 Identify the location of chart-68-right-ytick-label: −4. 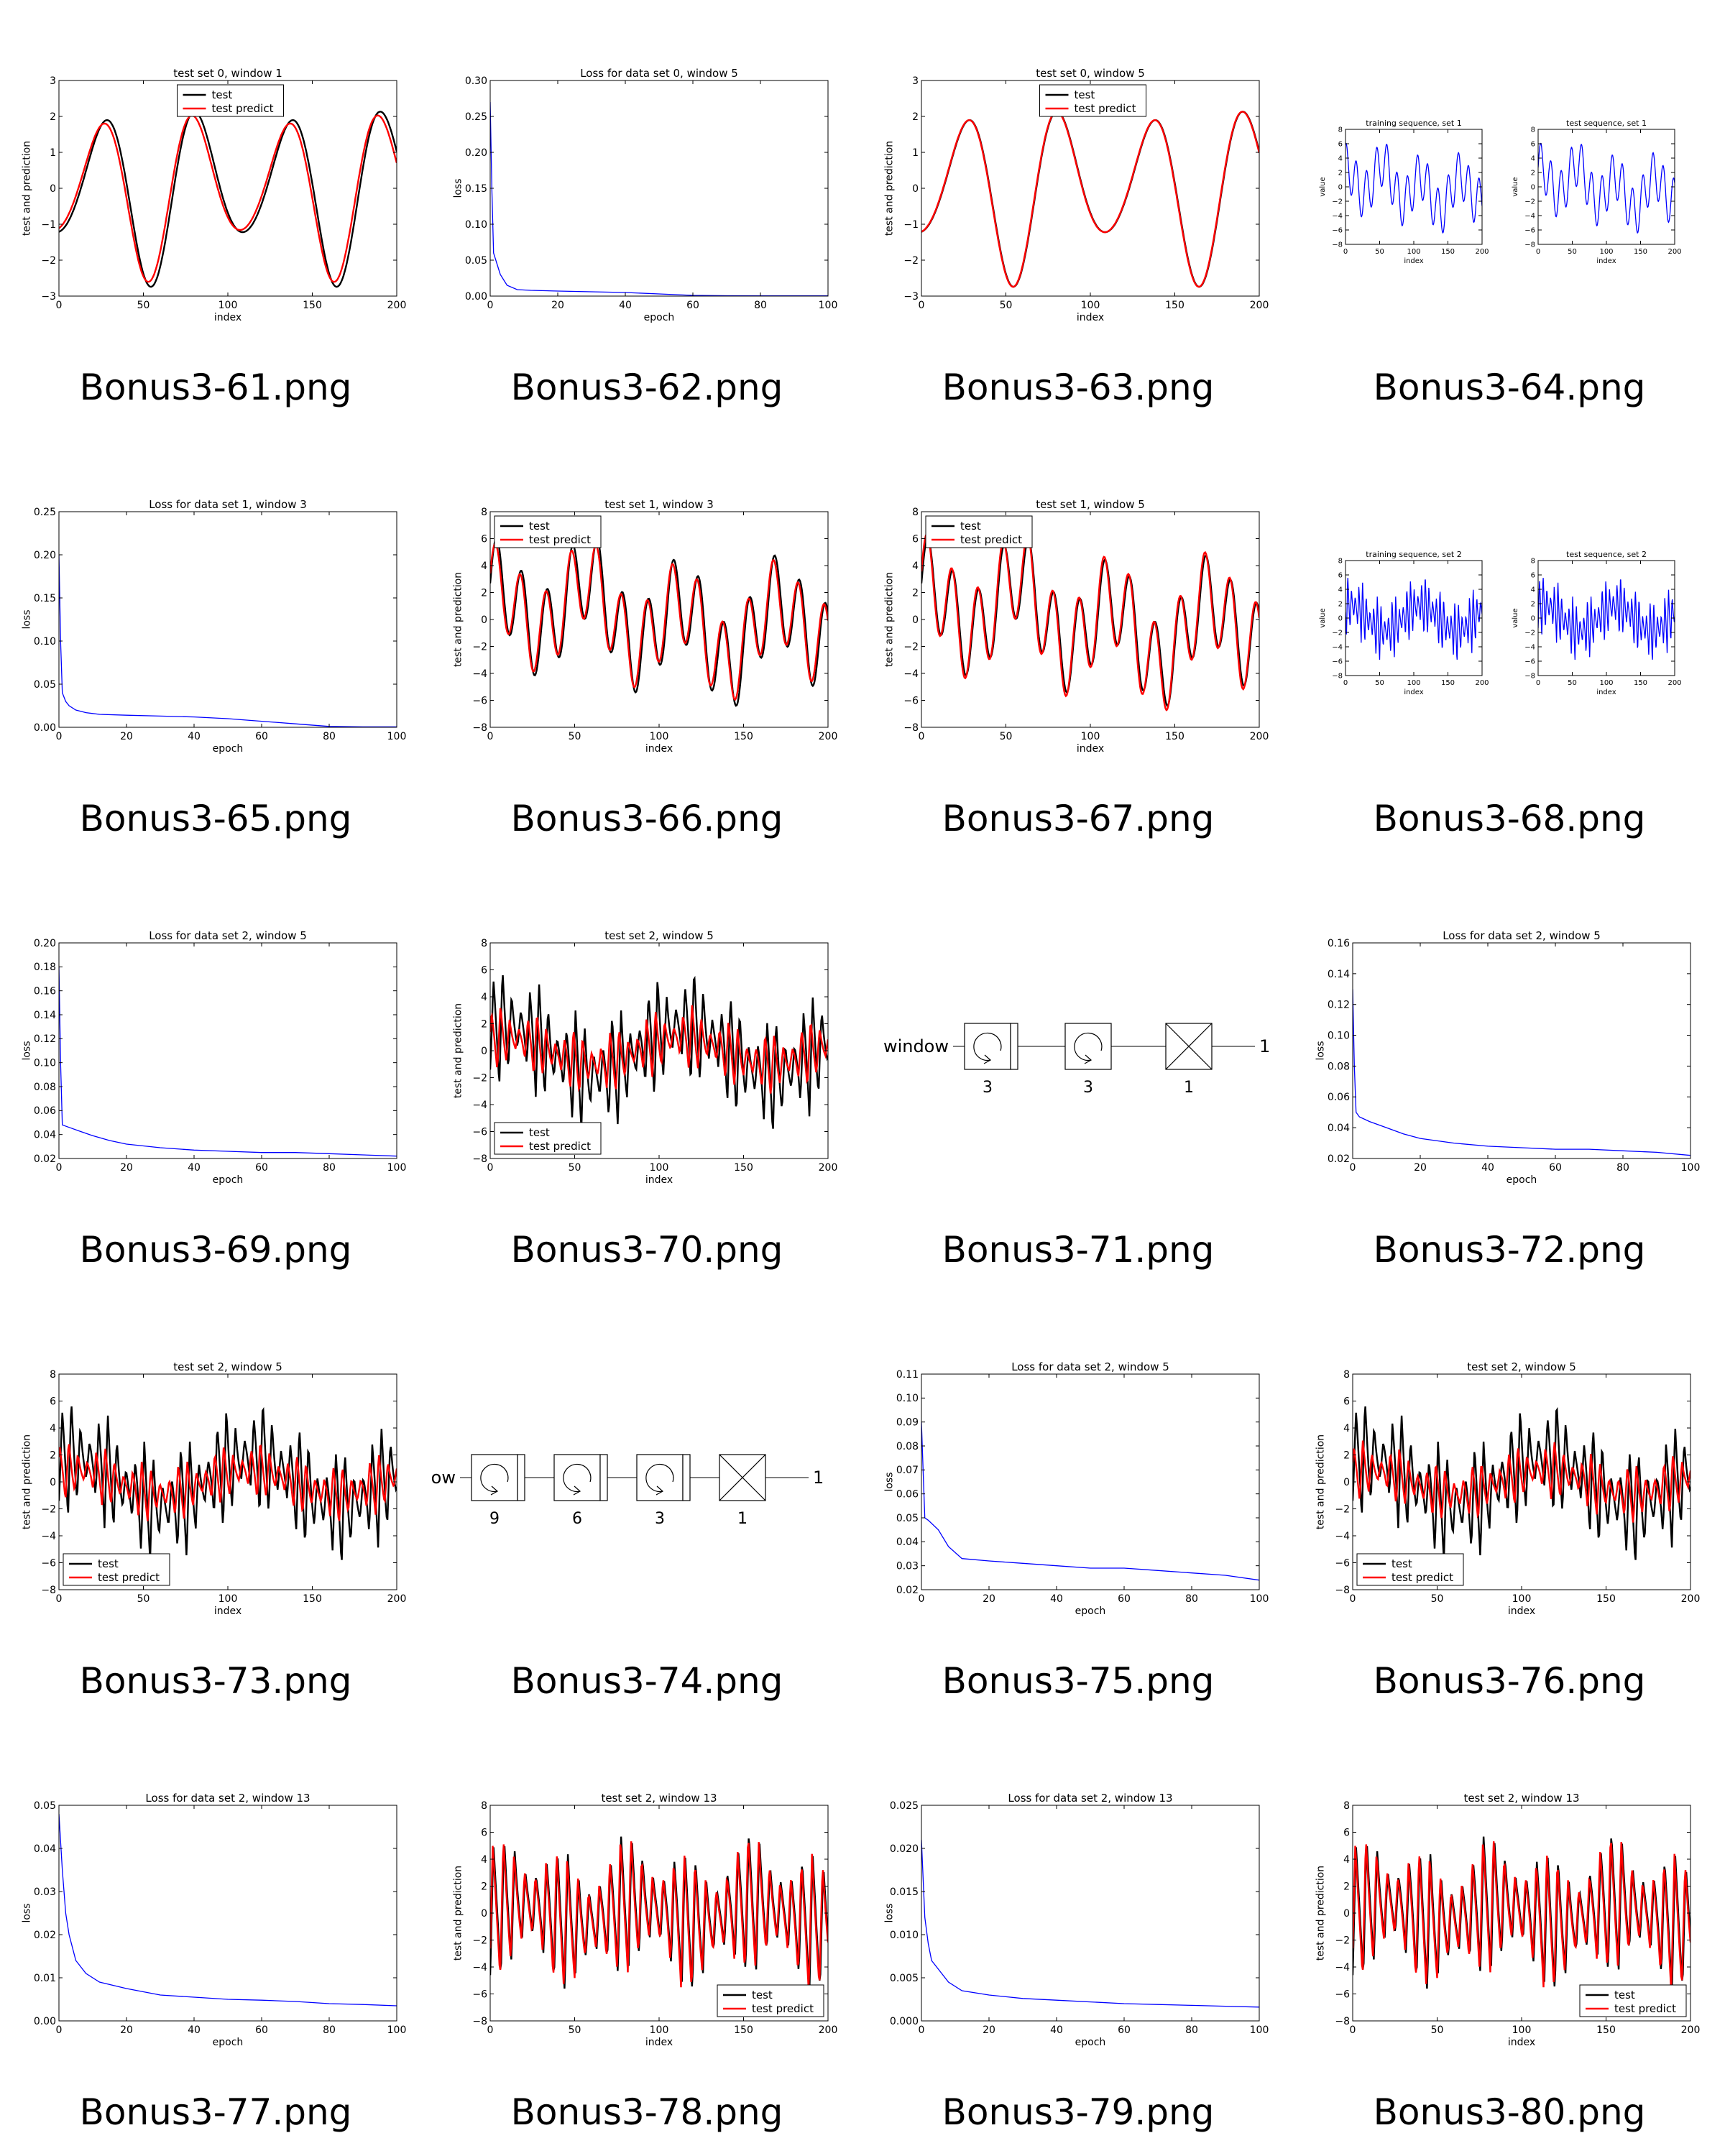
(1529, 648).